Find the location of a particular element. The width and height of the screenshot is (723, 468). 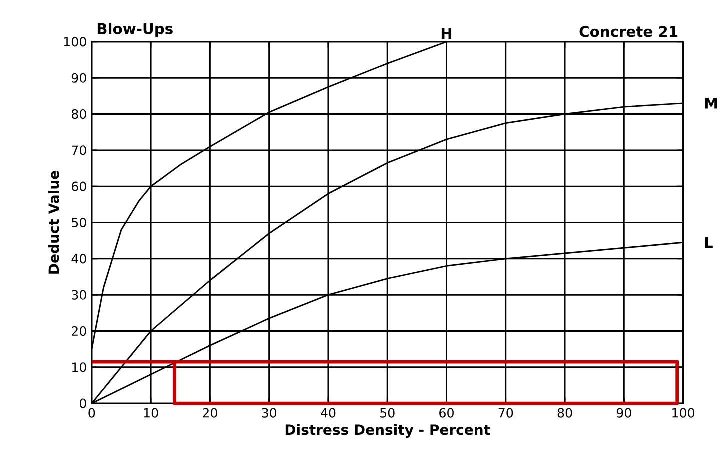

series-label: M is located at coordinates (711, 104).